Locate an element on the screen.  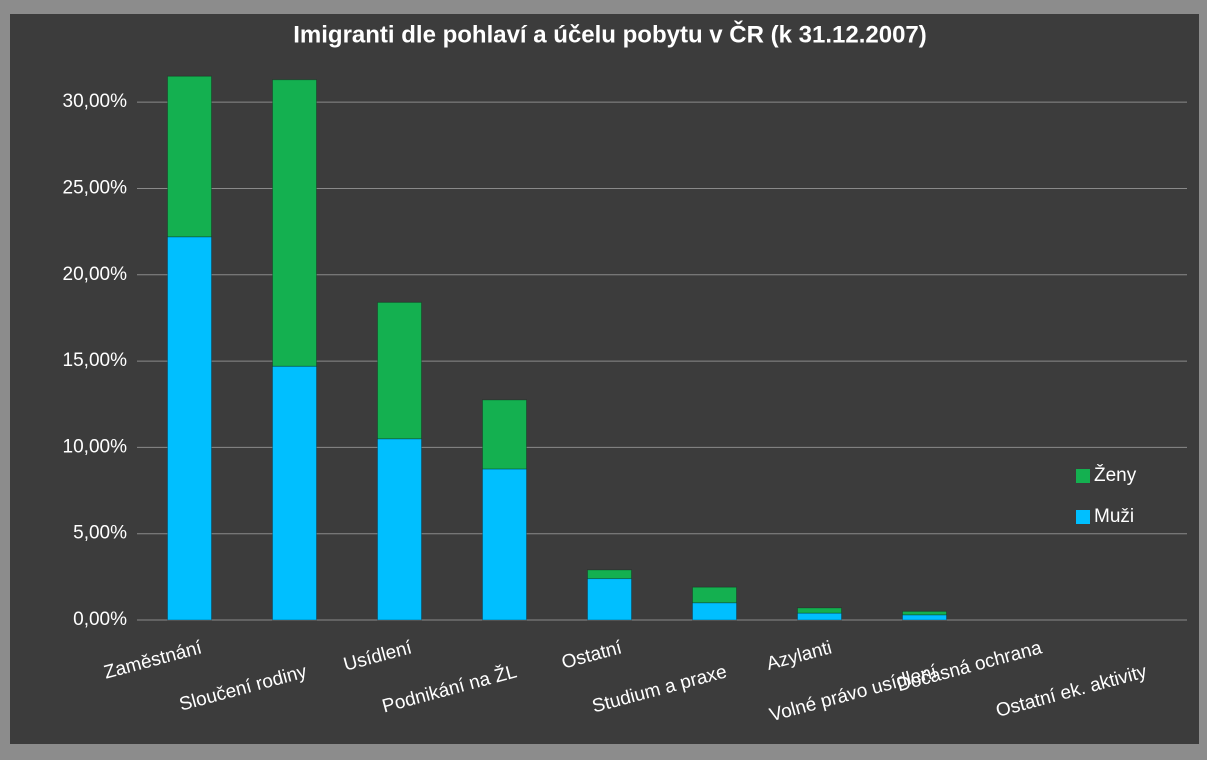
y-tick-label: 25,00% is located at coordinates (95, 187).